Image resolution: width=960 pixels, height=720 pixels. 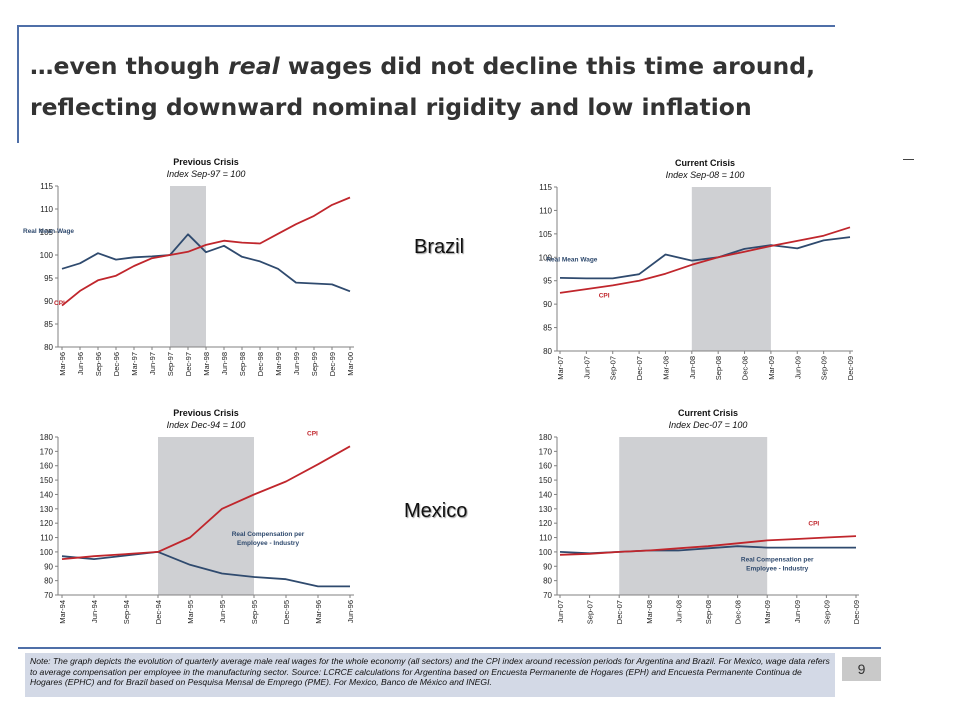 I want to click on y-tick-label: 160, so click(x=546, y=466).